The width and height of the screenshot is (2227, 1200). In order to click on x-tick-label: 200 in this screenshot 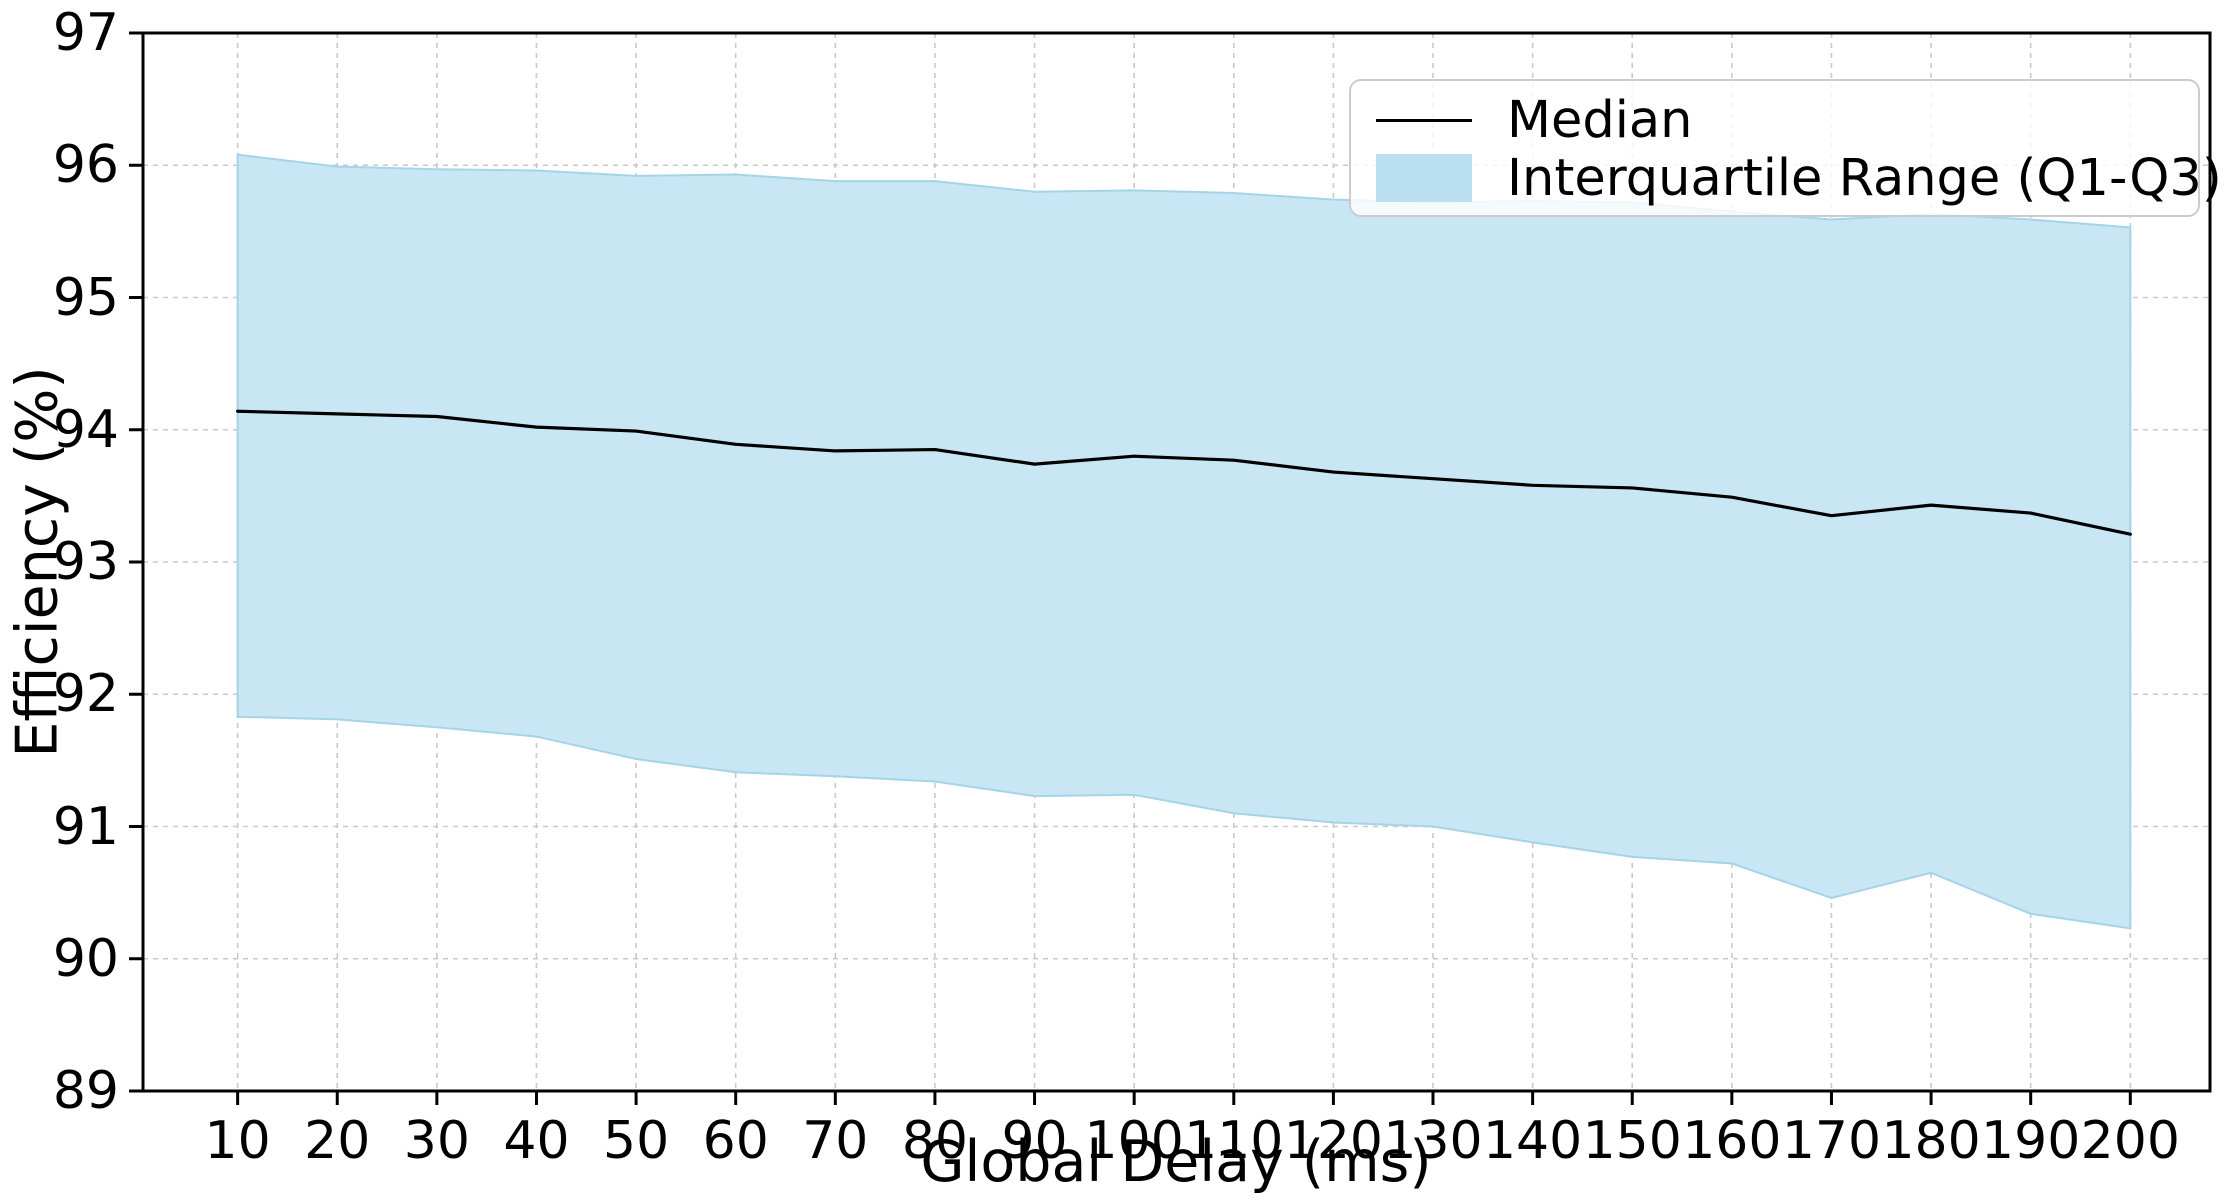, I will do `click(2130, 1141)`.